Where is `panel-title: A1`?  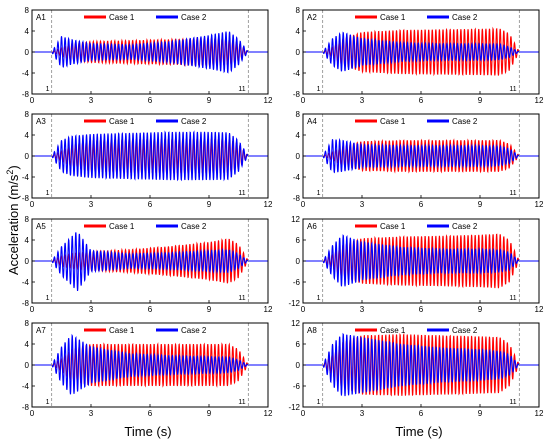 panel-title: A1 is located at coordinates (41, 17).